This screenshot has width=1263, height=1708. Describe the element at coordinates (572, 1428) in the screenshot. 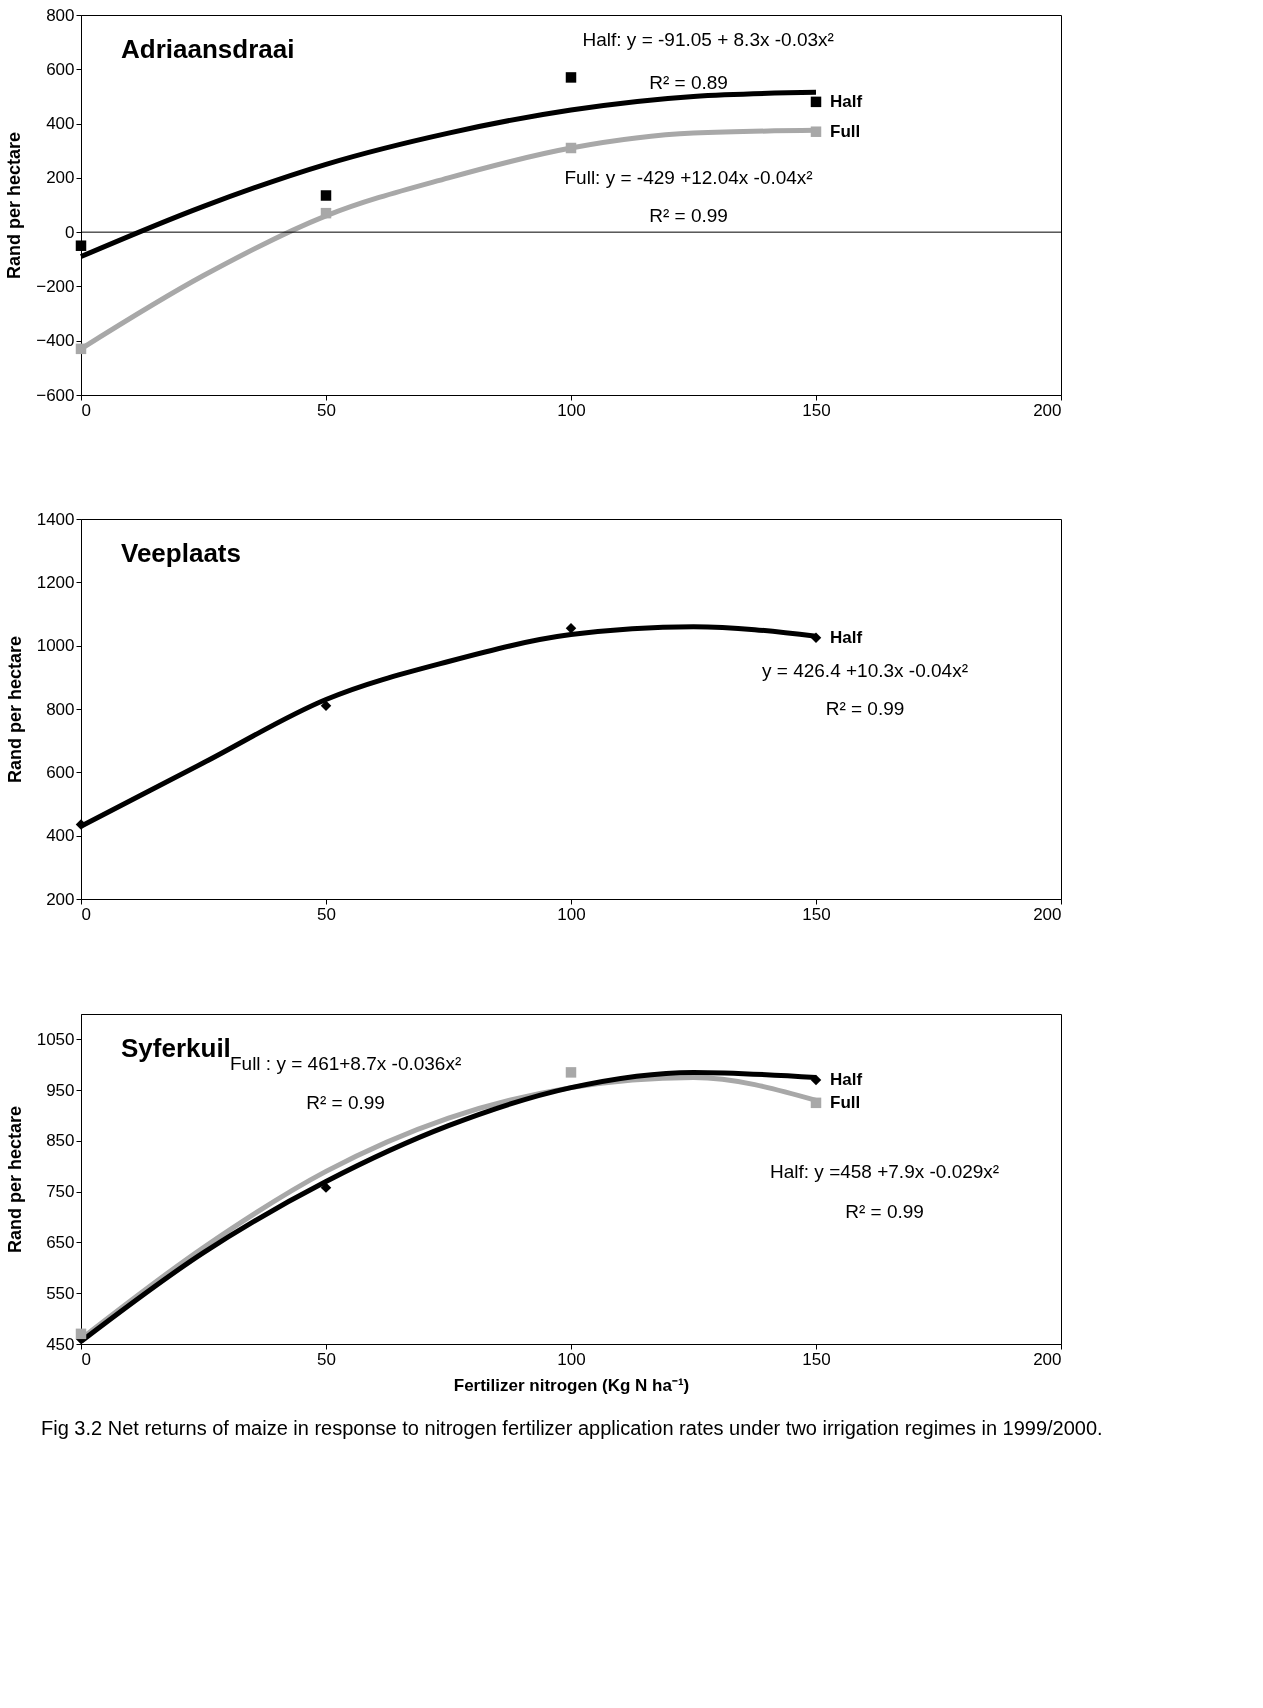

I see `caption: Fig 3.2 Net returns of maize in response to nitrogen fertilizer application rates under two irrigation regimes in 1999/2000.` at that location.